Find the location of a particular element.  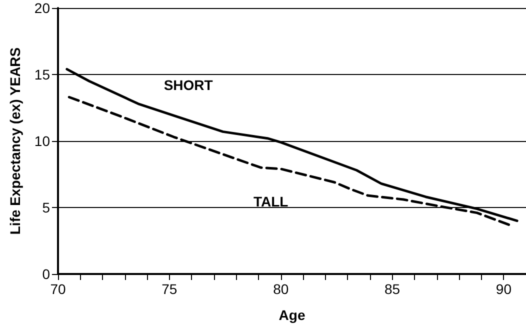

y-tick-label: 5 is located at coordinates (46, 208).